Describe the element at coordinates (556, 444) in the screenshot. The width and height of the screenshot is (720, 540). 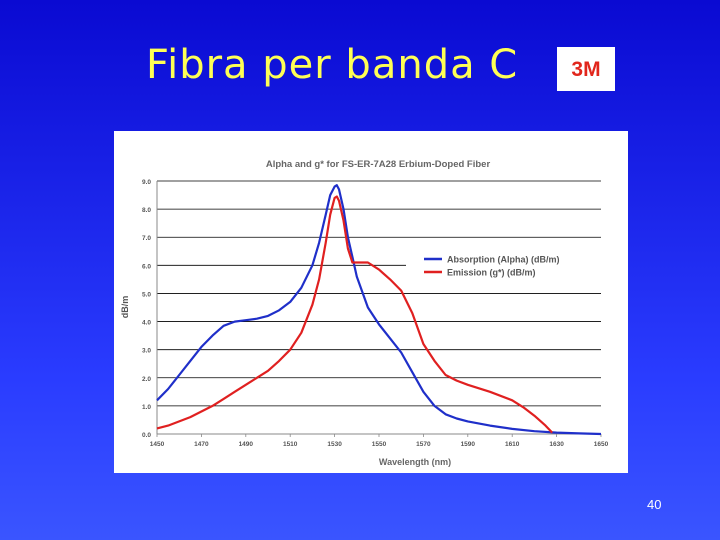
I see `x-tick-label: 1630` at that location.